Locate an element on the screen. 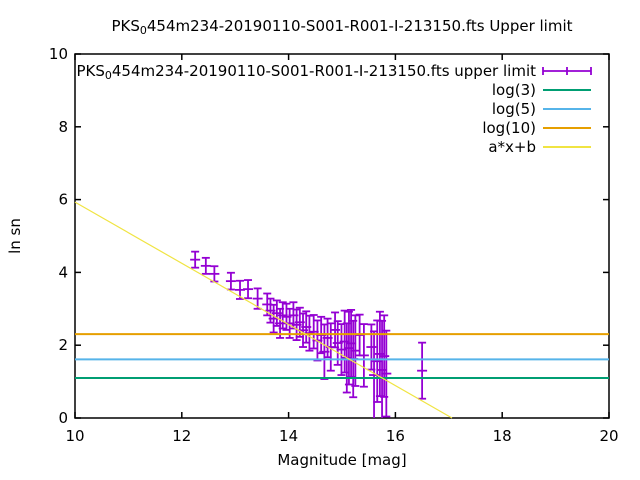 The image size is (640, 480). x-tick-label: 20 is located at coordinates (608, 436).